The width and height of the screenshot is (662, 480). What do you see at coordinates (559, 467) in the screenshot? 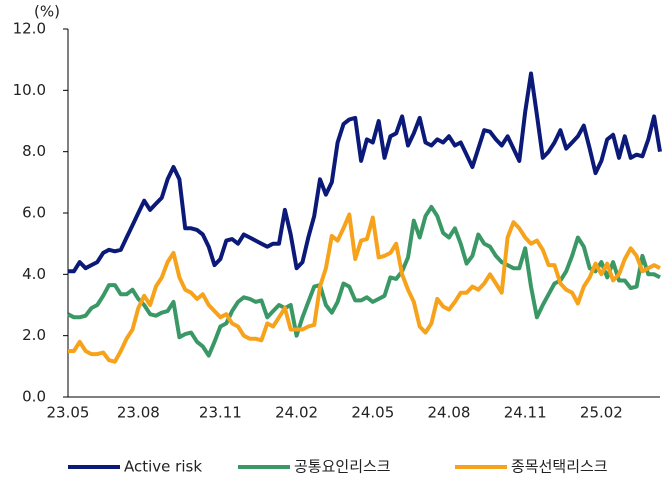
I see `legend-label: 종목선택리스크` at bounding box center [559, 467].